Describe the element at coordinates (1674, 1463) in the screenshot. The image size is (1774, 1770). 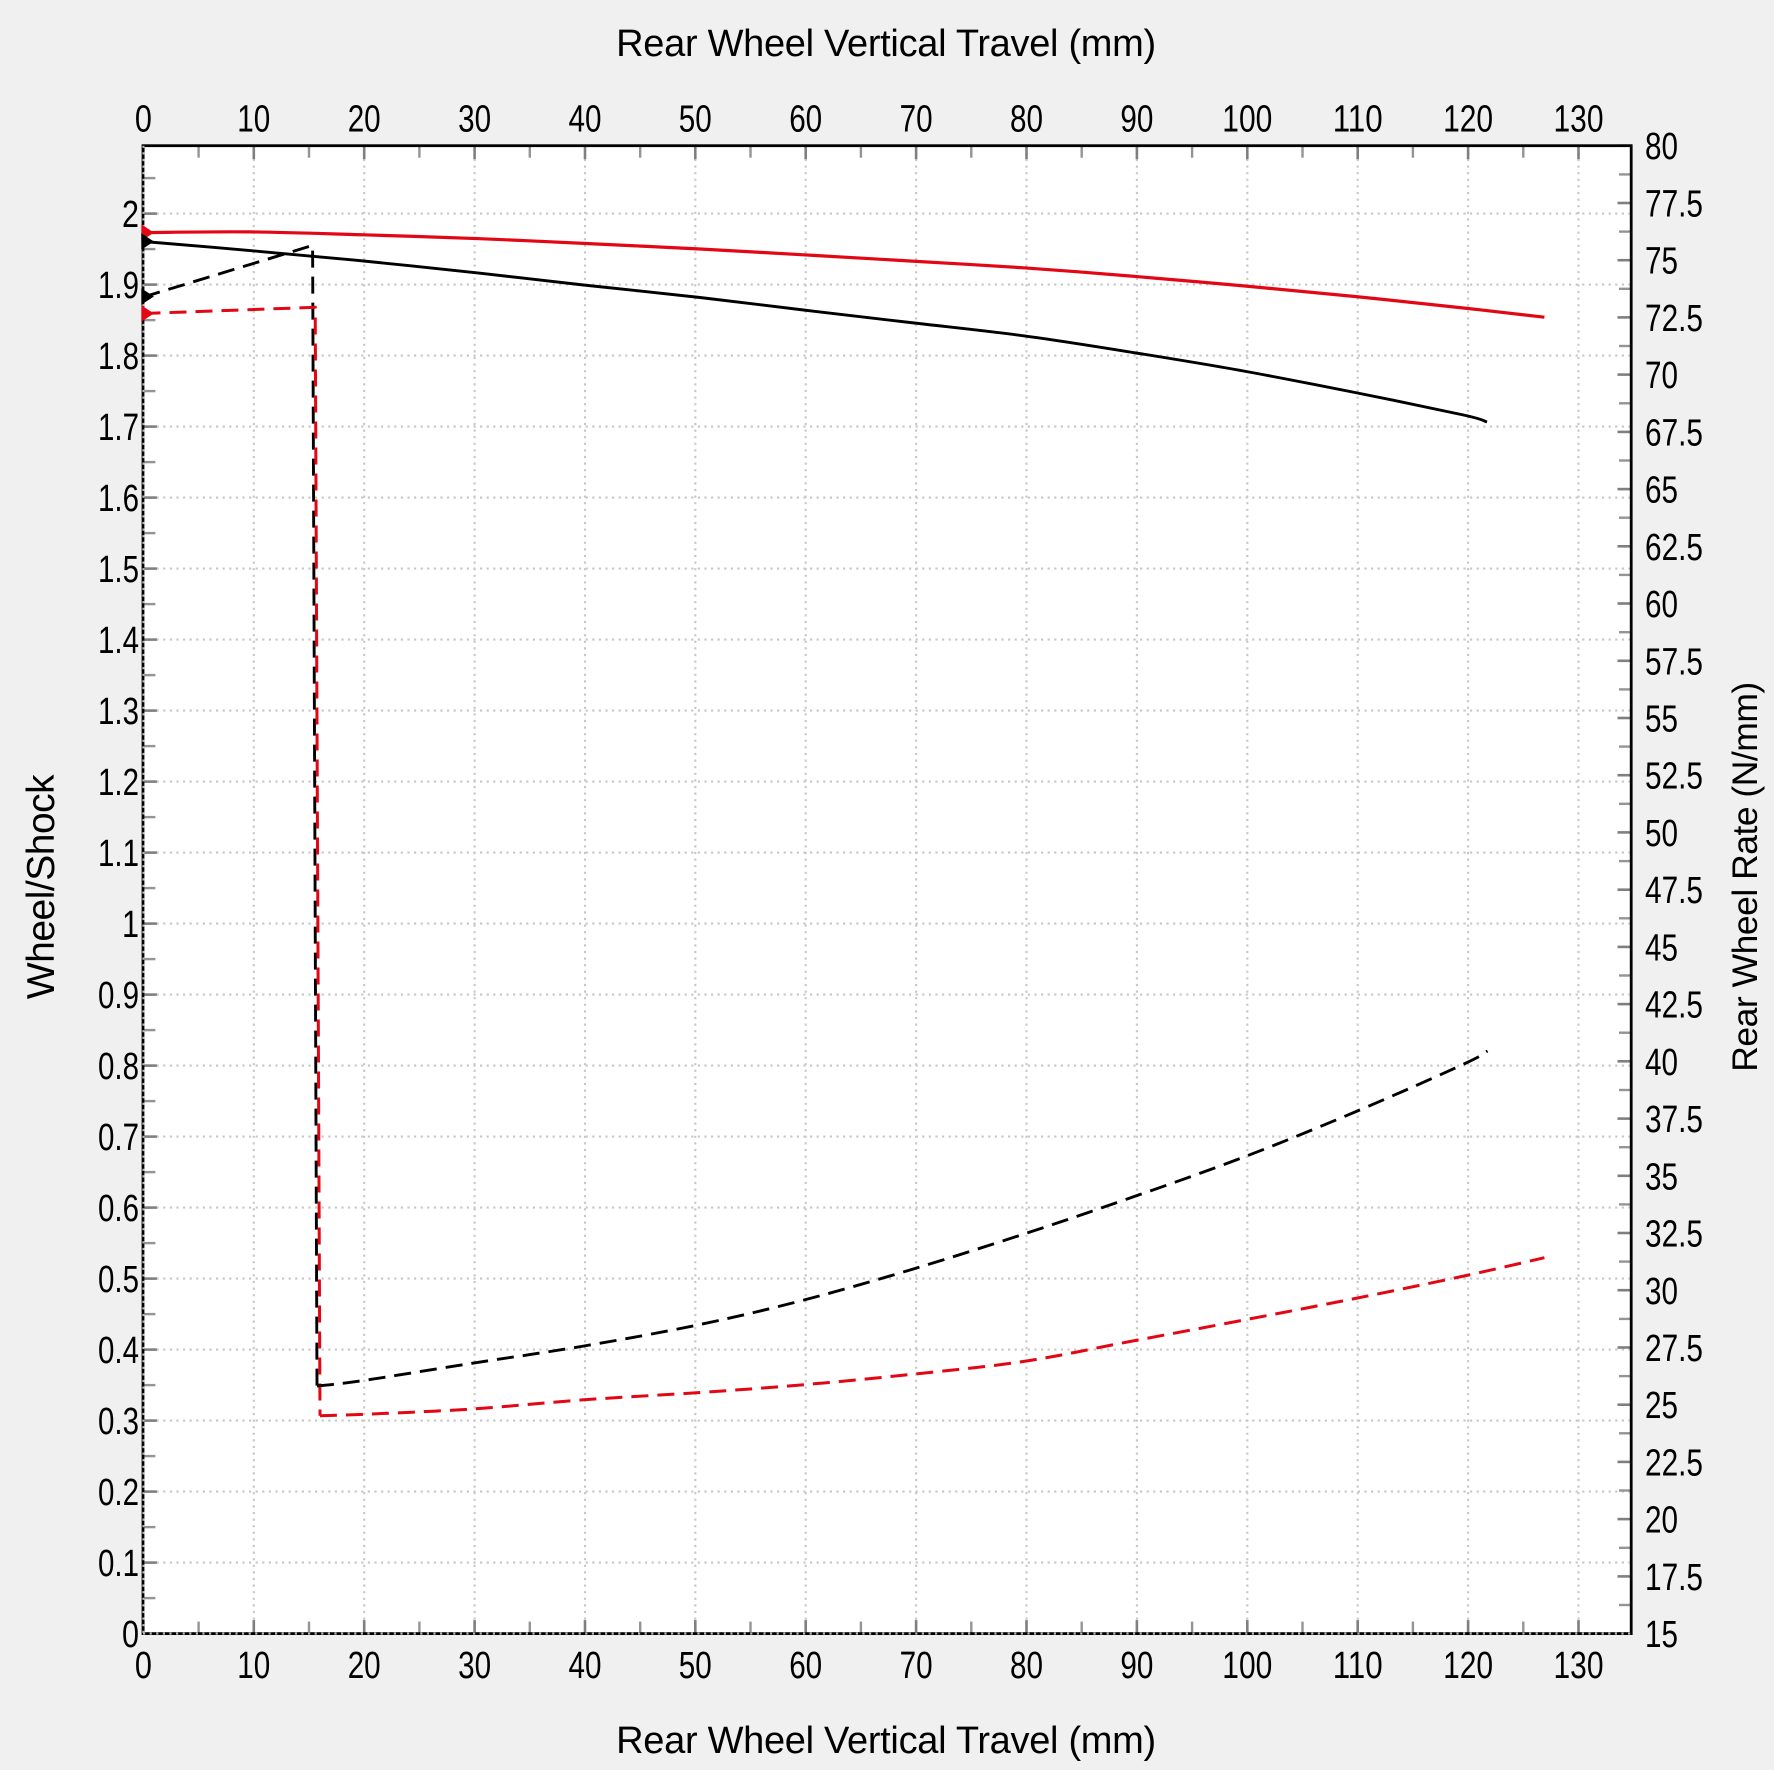
I see `svg-text: 22.5` at that location.